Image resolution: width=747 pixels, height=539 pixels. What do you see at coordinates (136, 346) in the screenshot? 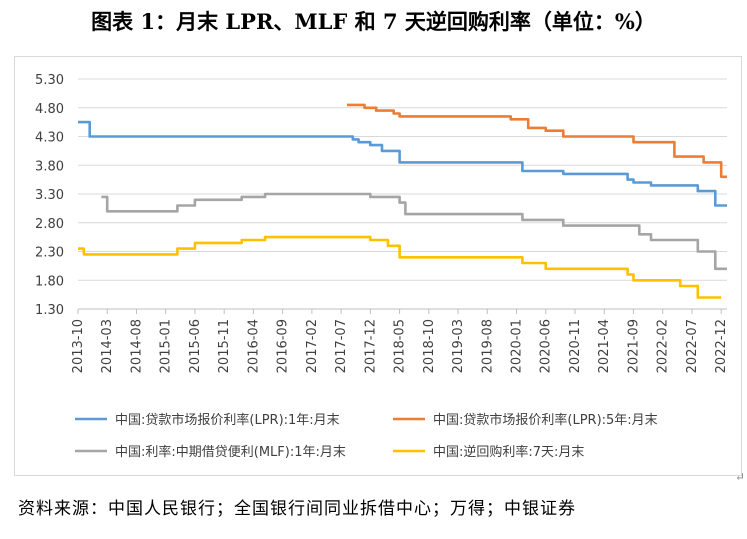
I see `x-tick-label: 2014-08` at bounding box center [136, 346].